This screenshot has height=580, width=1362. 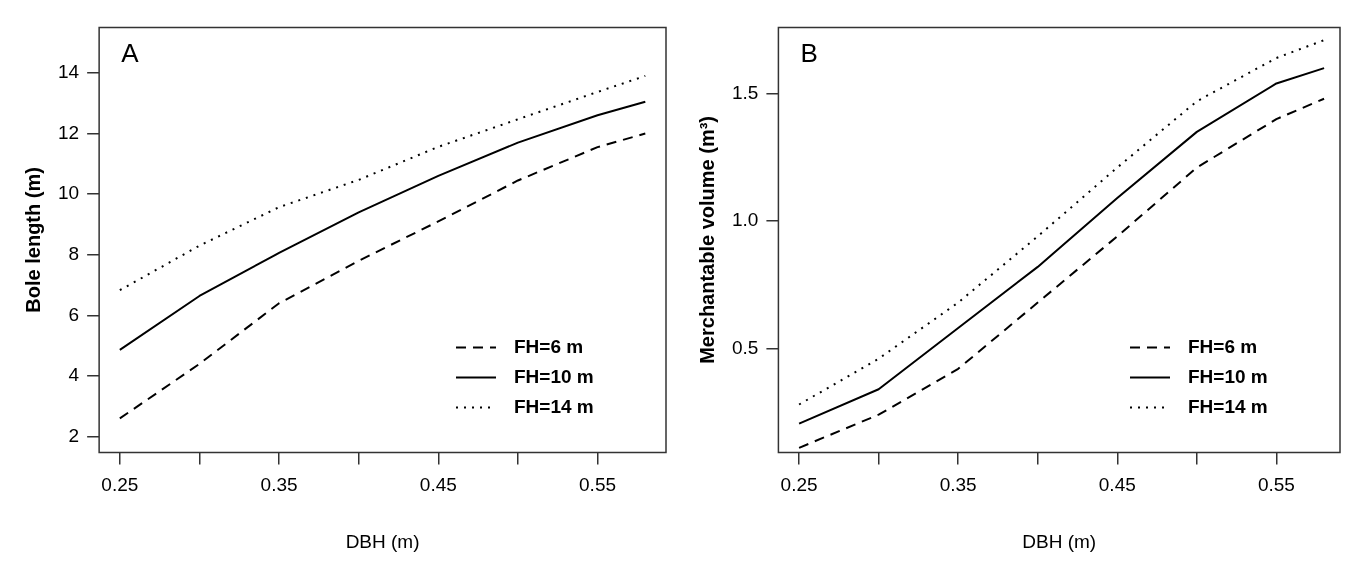 What do you see at coordinates (745, 220) in the screenshot?
I see `y-tick-label: 1.0` at bounding box center [745, 220].